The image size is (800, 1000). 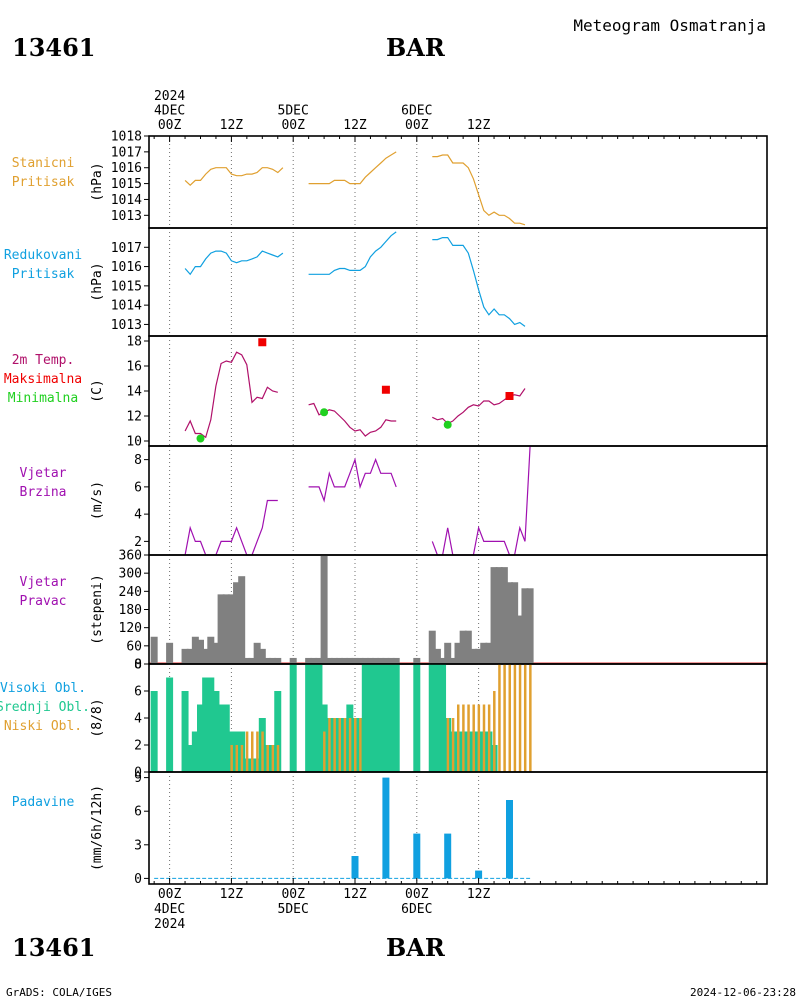 What do you see at coordinates (126, 267) in the screenshot?
I see `y-tick-label: 1016` at bounding box center [126, 267].